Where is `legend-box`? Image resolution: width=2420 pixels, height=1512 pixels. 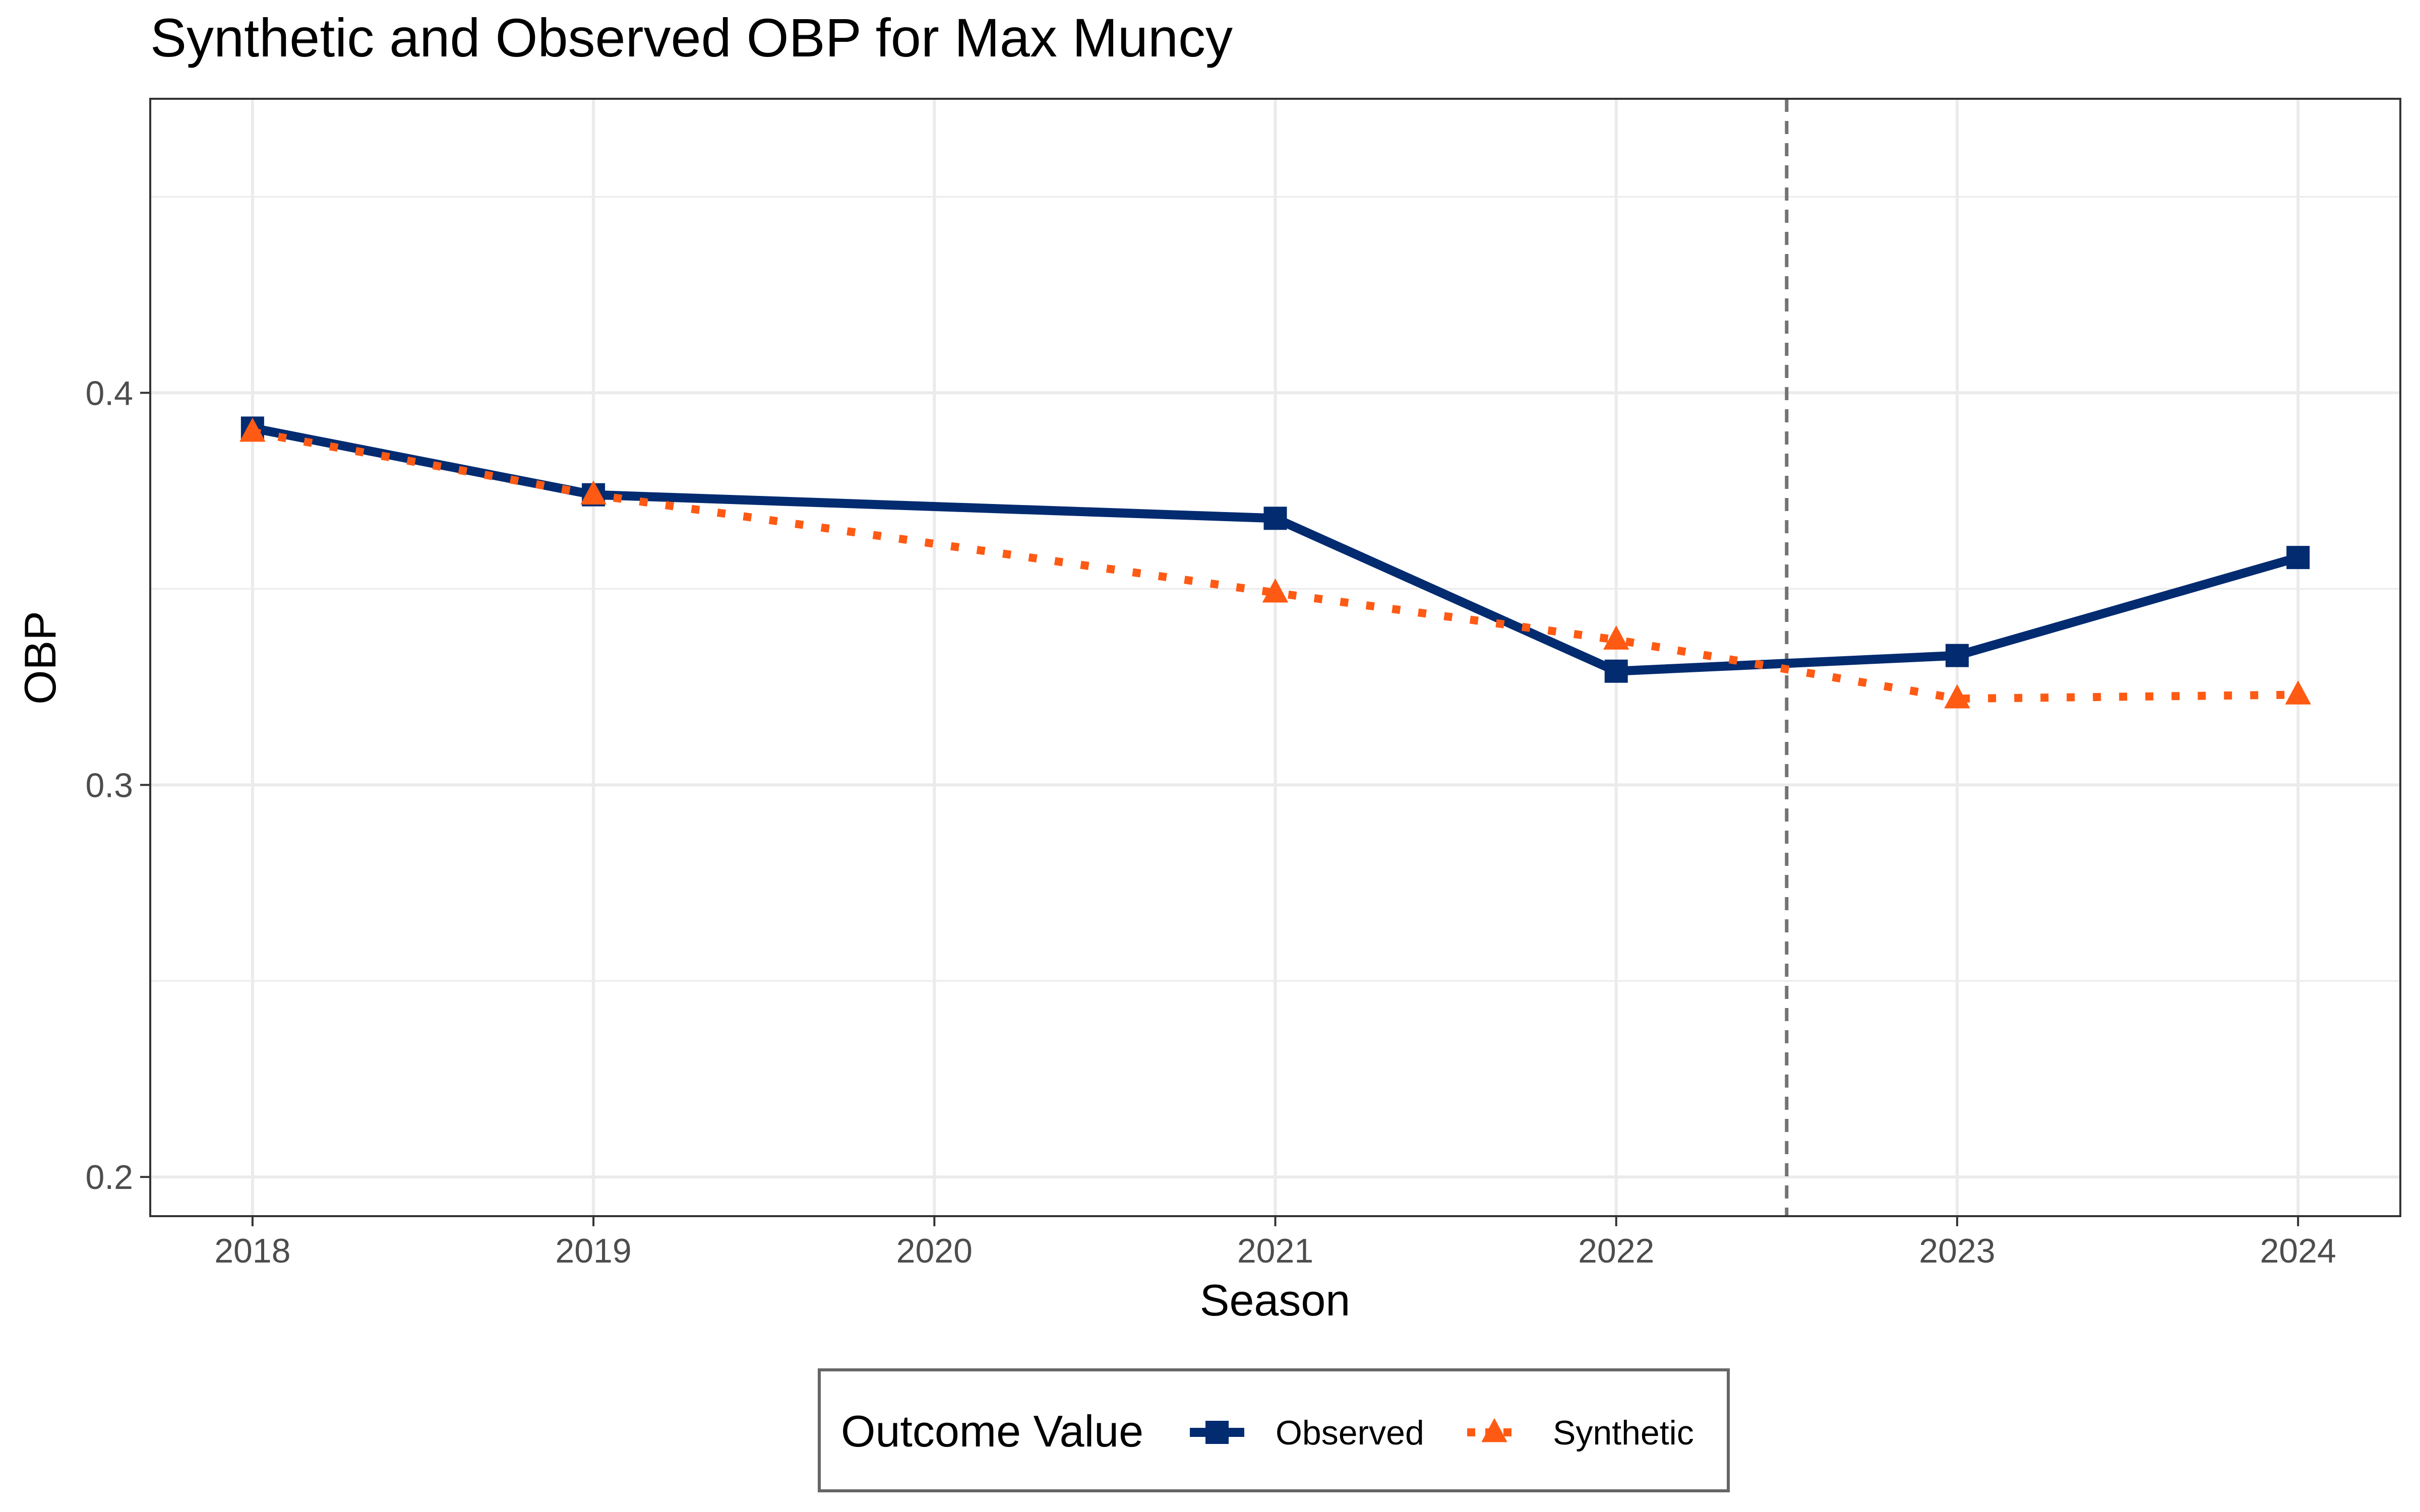 legend-box is located at coordinates (1274, 1430).